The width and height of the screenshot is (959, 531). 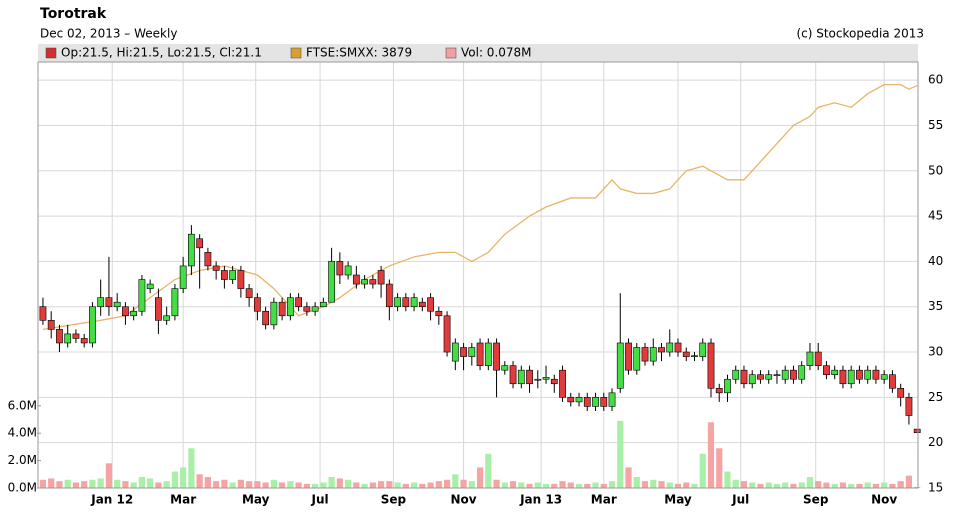 I want to click on y-tick-label: 60, so click(x=935, y=80).